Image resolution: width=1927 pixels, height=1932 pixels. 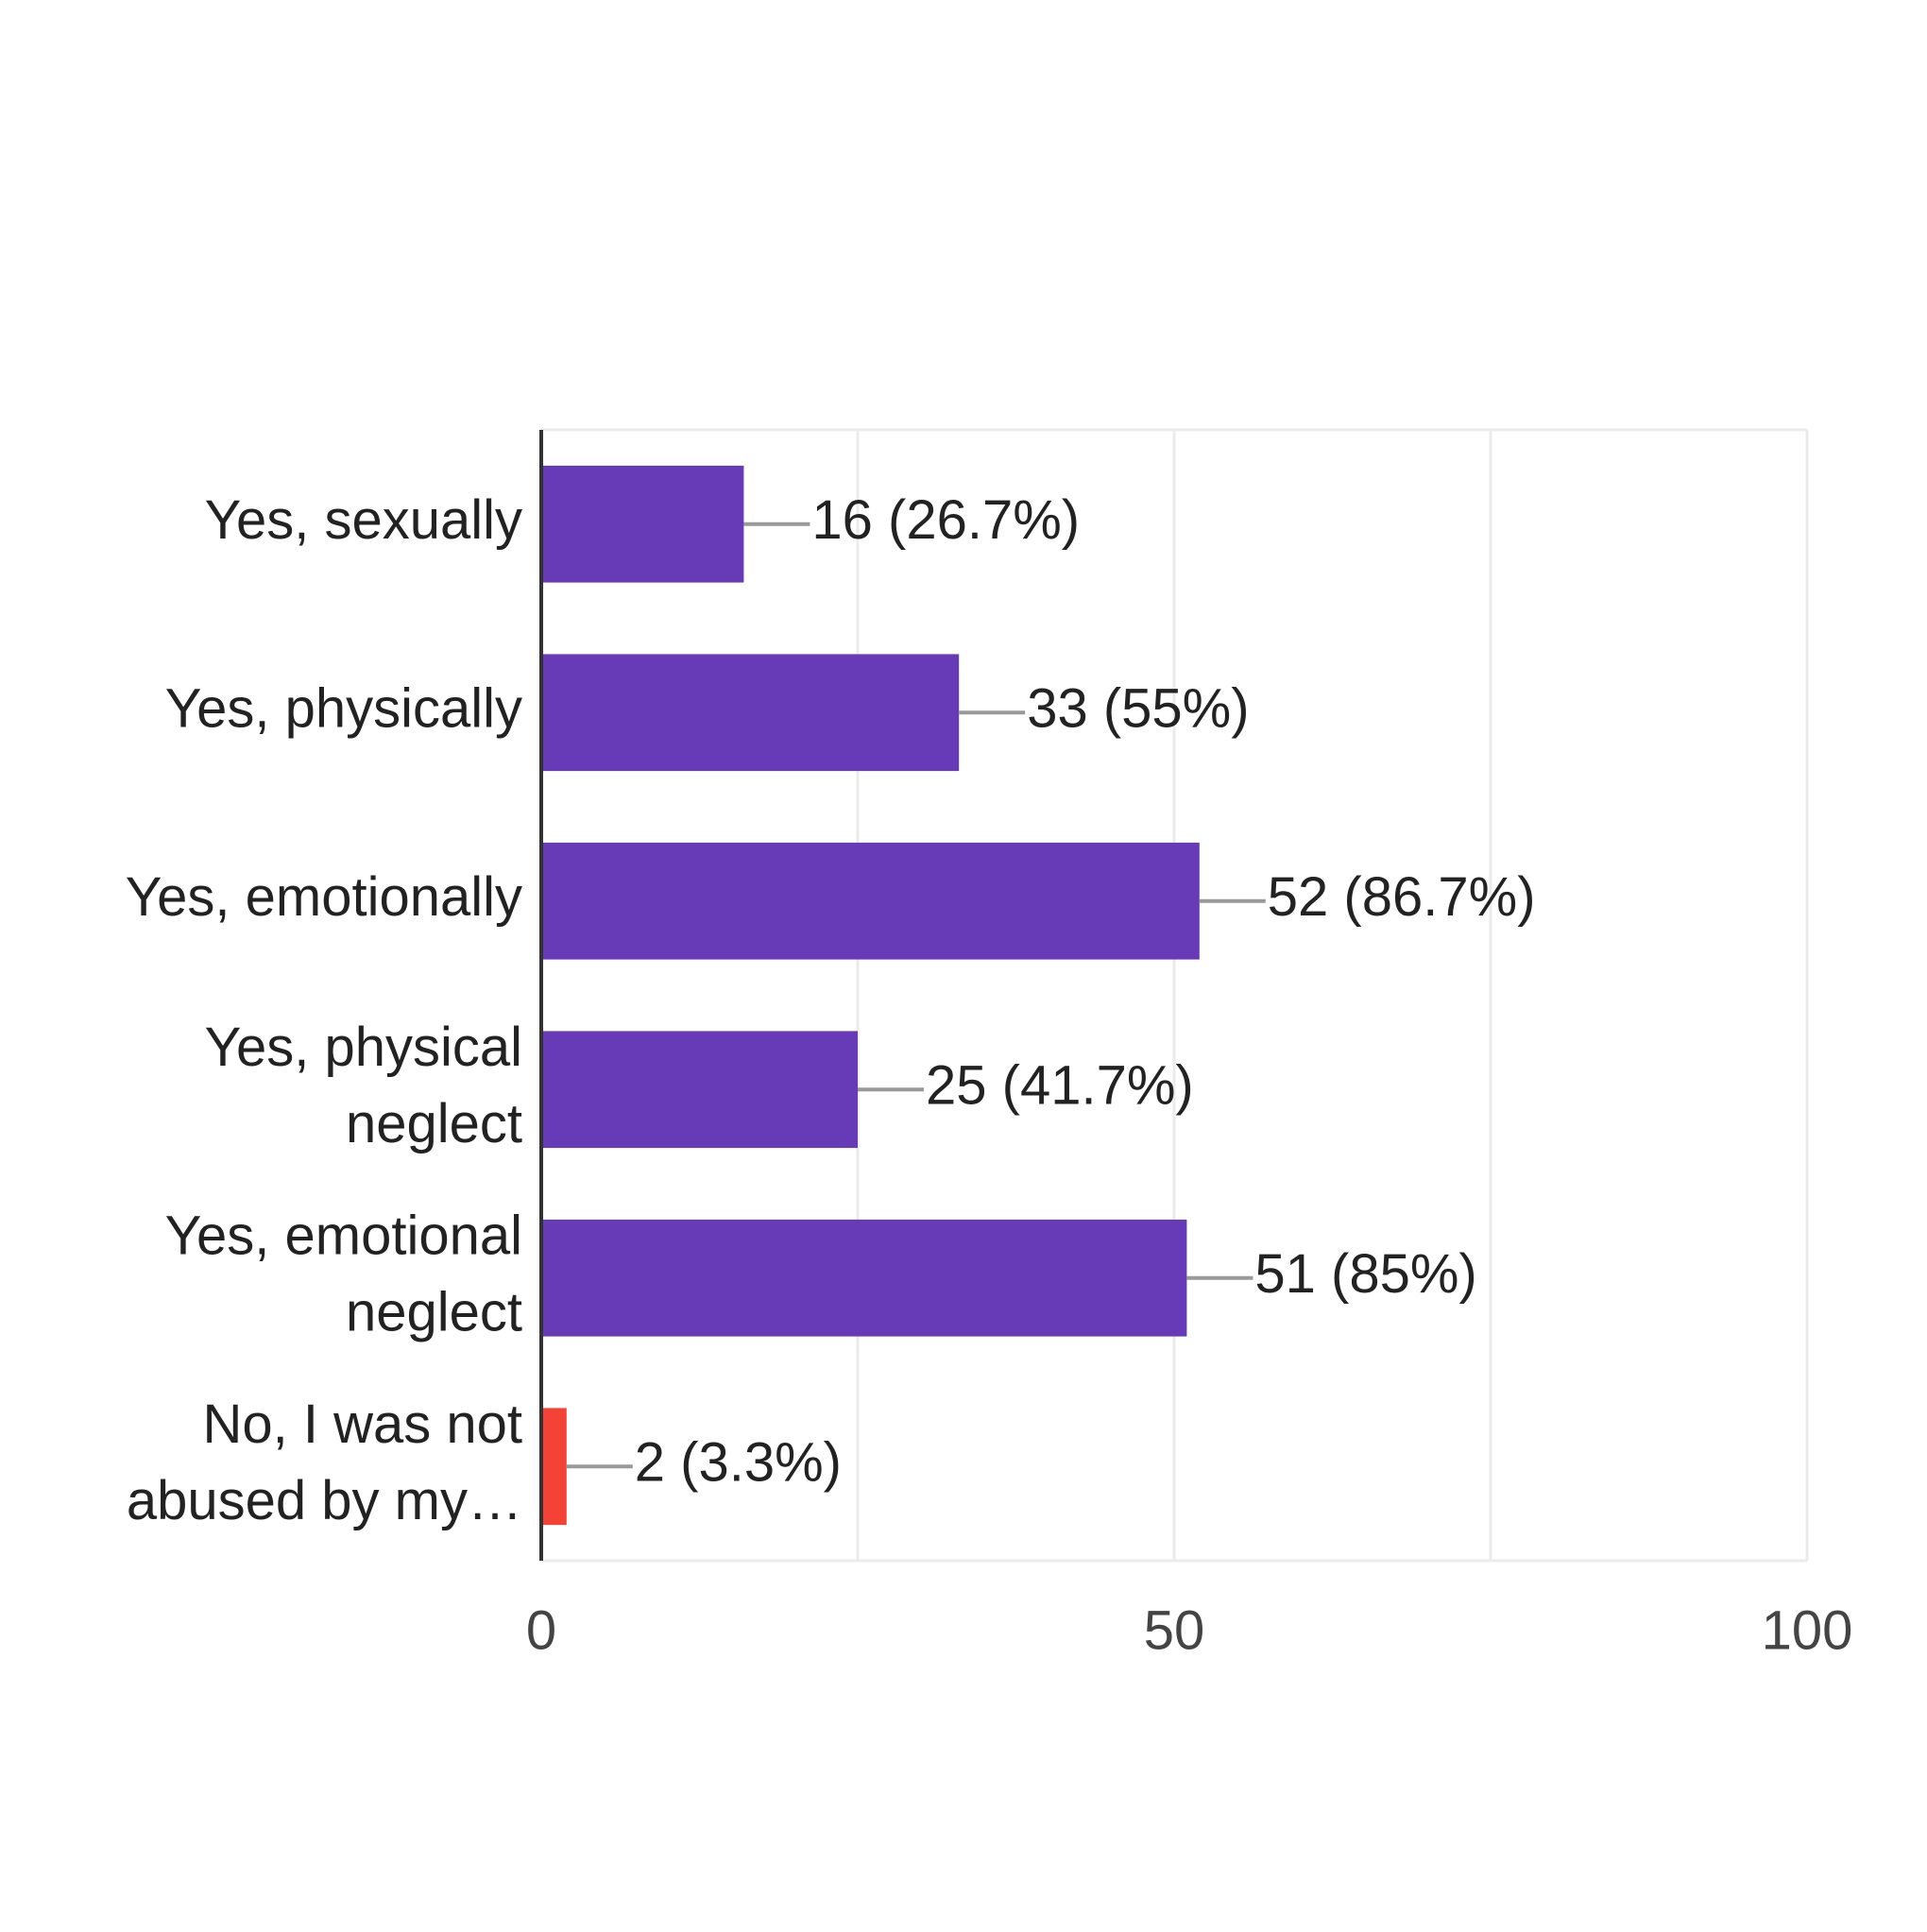 What do you see at coordinates (363, 520) in the screenshot?
I see `y-tick-label: Yes, sexually` at bounding box center [363, 520].